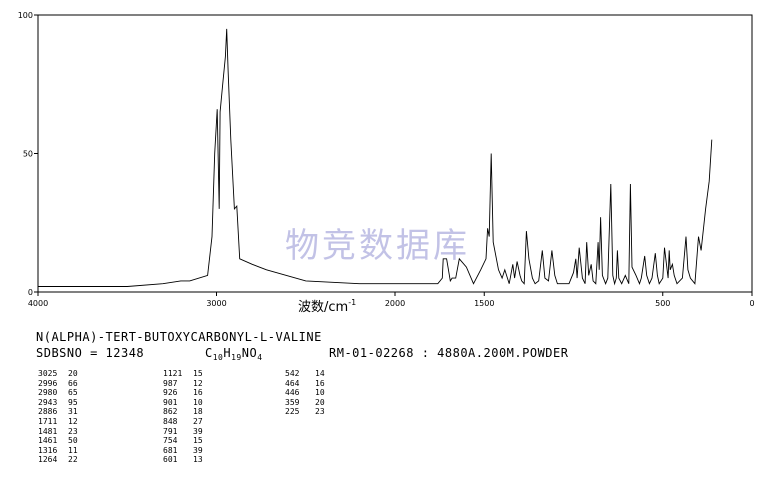 This screenshot has height=482, width=765. I want to click on watermark-text: 物竞数据库, so click(377, 246).